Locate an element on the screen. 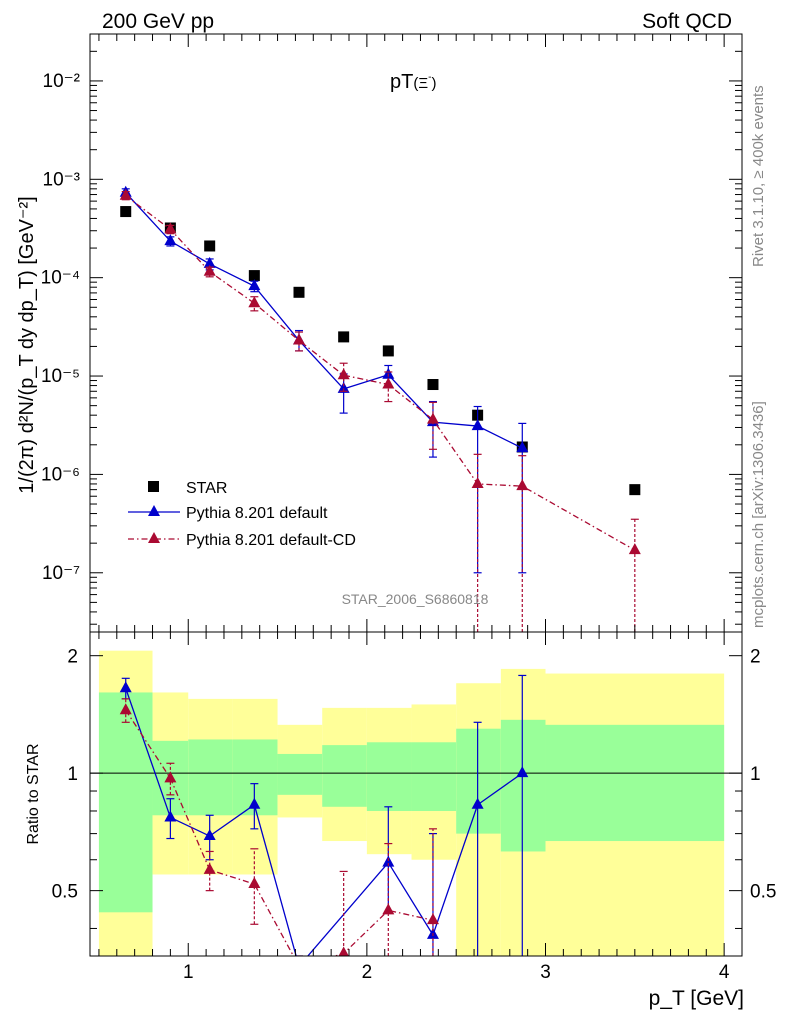 The height and width of the screenshot is (1024, 786). ratio-pythia-default-line is located at coordinates (324, 822).